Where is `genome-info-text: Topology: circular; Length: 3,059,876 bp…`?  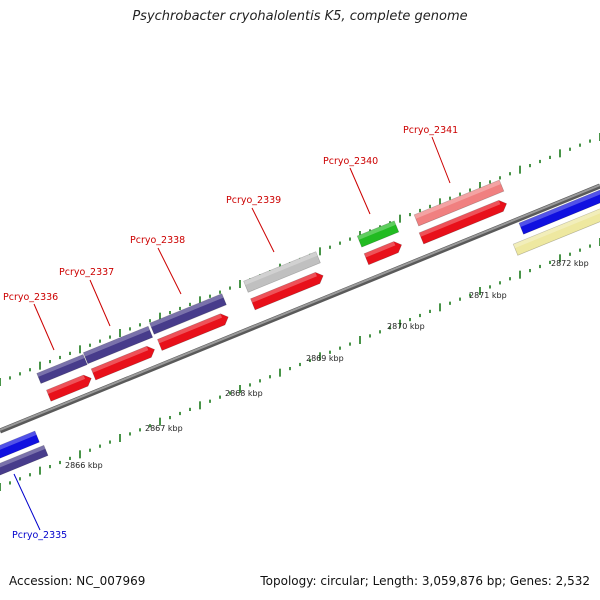
genome-info-text: Topology: circular; Length: 3,059,876 bp… is located at coordinates (425, 581).